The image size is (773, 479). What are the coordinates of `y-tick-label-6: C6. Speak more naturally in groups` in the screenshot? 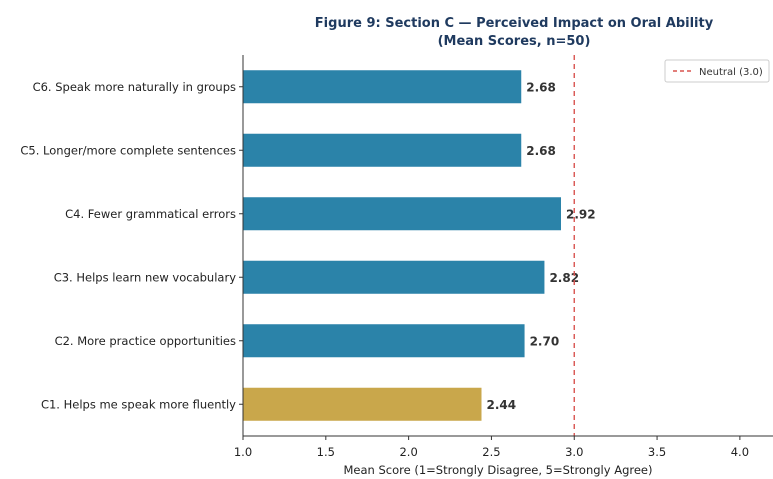 It's located at (134, 87).